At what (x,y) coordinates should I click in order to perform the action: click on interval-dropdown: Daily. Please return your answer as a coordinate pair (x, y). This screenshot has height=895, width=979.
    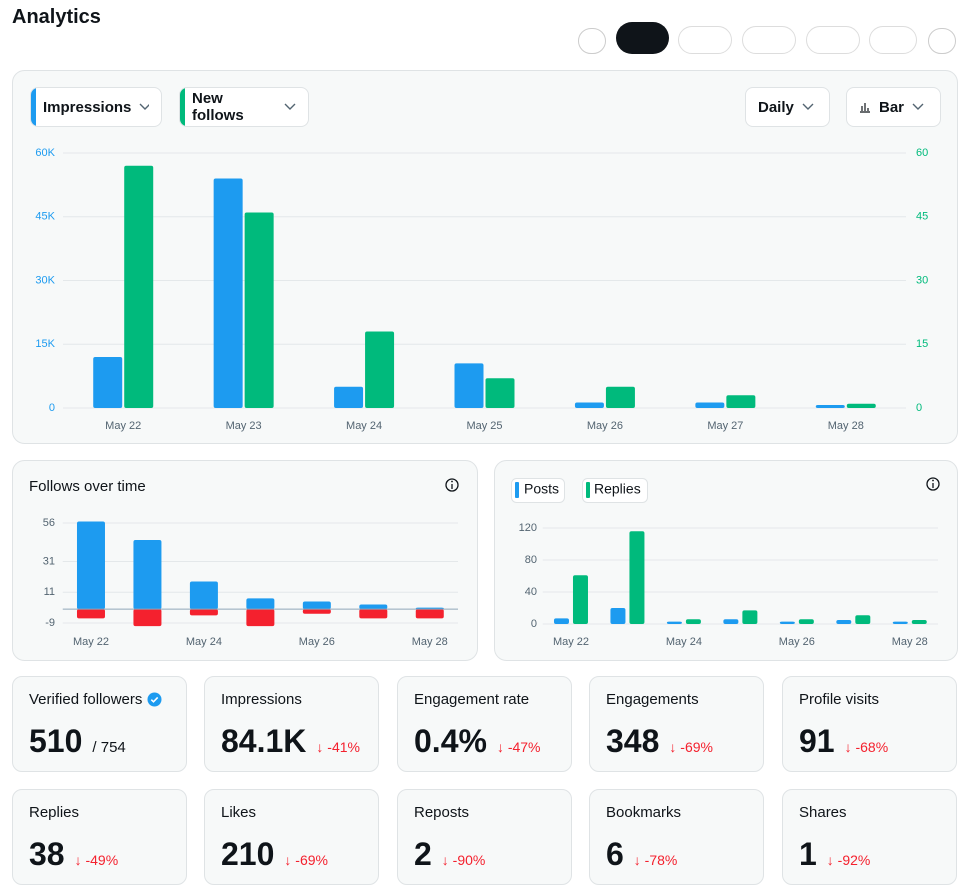
    Looking at the image, I should click on (787, 107).